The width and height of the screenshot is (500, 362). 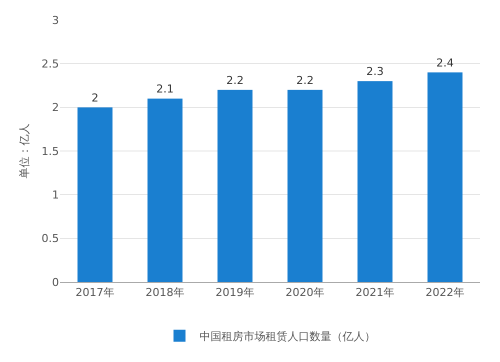 I want to click on y-tick-label: 1, so click(x=55, y=195).